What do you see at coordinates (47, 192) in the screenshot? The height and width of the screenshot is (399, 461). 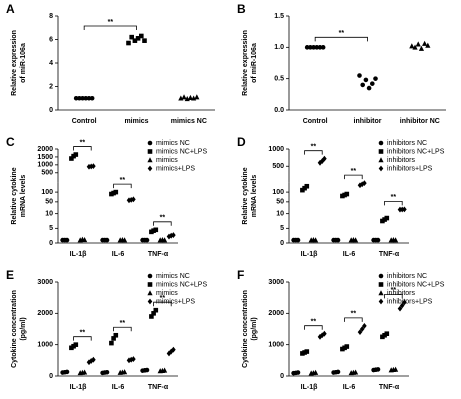 I see `y-tick-label: 100` at bounding box center [47, 192].